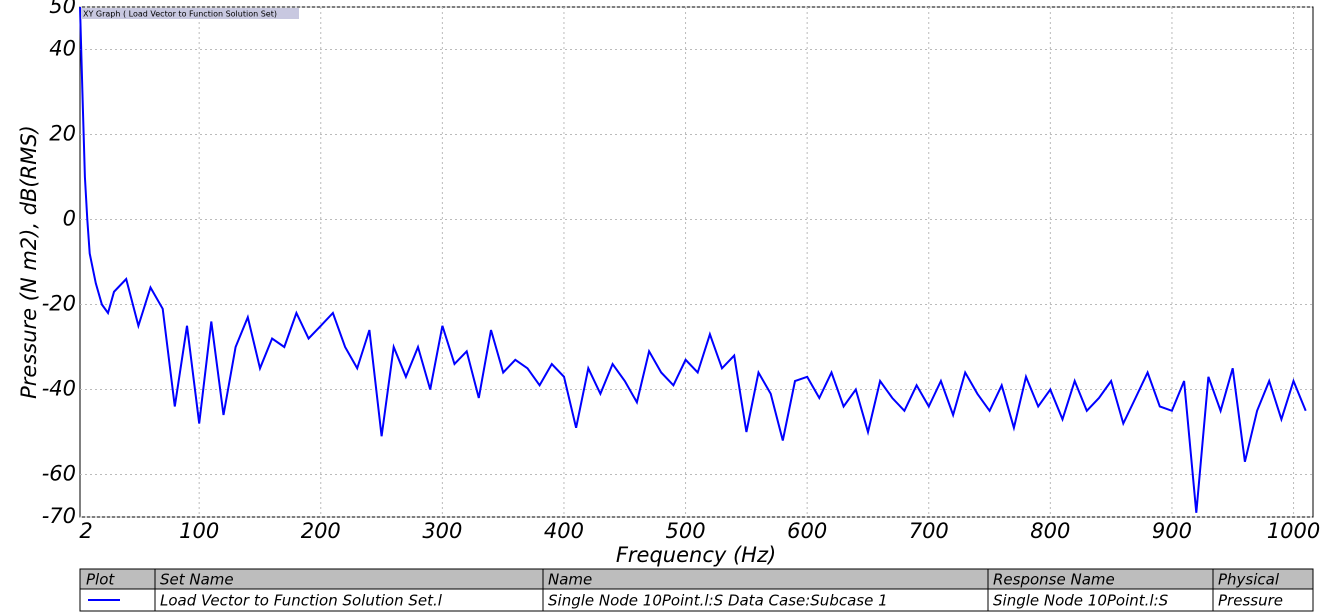  I want to click on header-cell: Name, so click(570, 580).